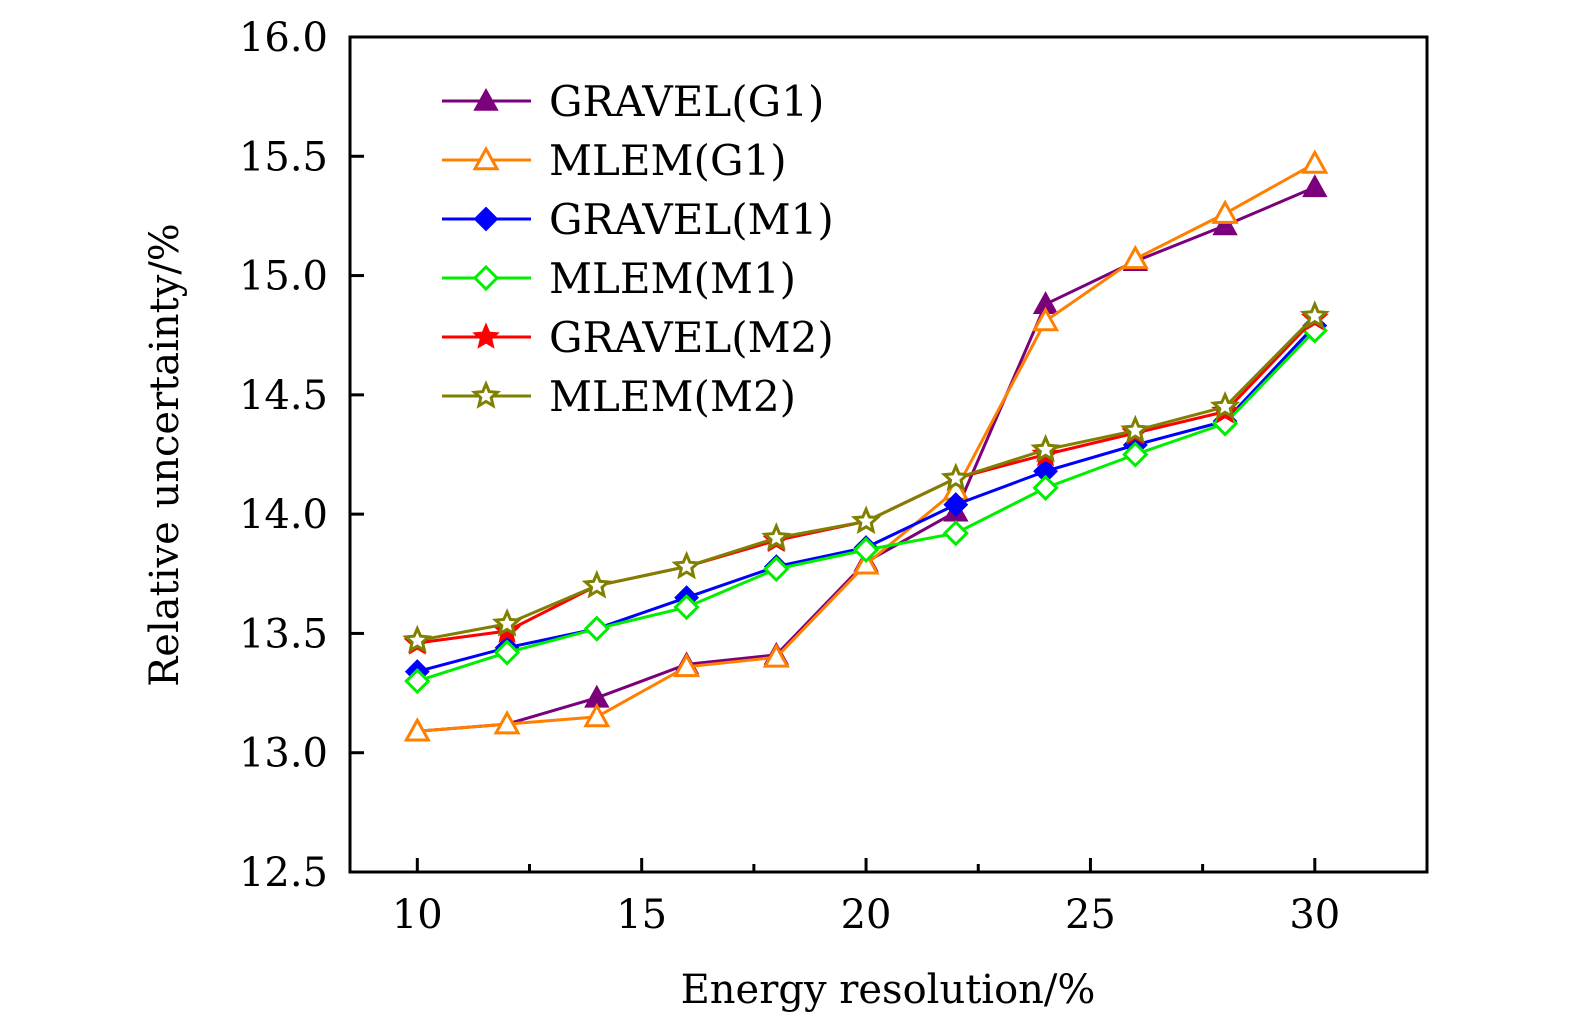 The width and height of the screenshot is (1575, 1033). What do you see at coordinates (283, 873) in the screenshot?
I see `y-tick-label: 12.5` at bounding box center [283, 873].